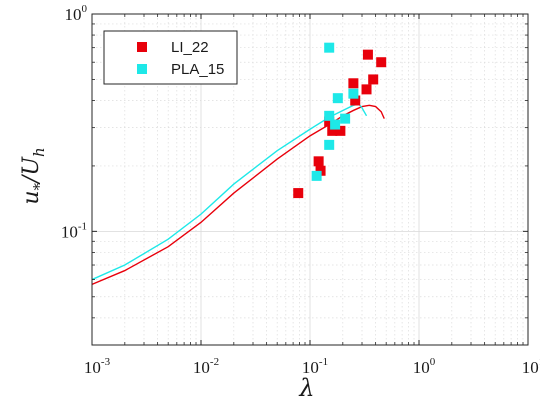  I want to click on legend: LI_22 PLA_15, so click(170, 57).